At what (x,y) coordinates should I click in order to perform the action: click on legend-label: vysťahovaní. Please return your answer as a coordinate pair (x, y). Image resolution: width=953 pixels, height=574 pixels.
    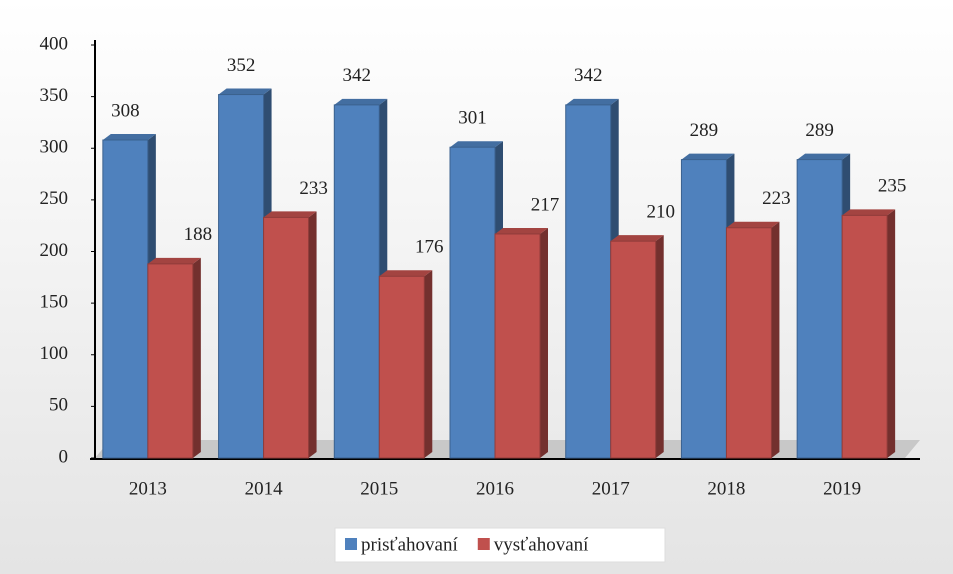
    Looking at the image, I should click on (541, 544).